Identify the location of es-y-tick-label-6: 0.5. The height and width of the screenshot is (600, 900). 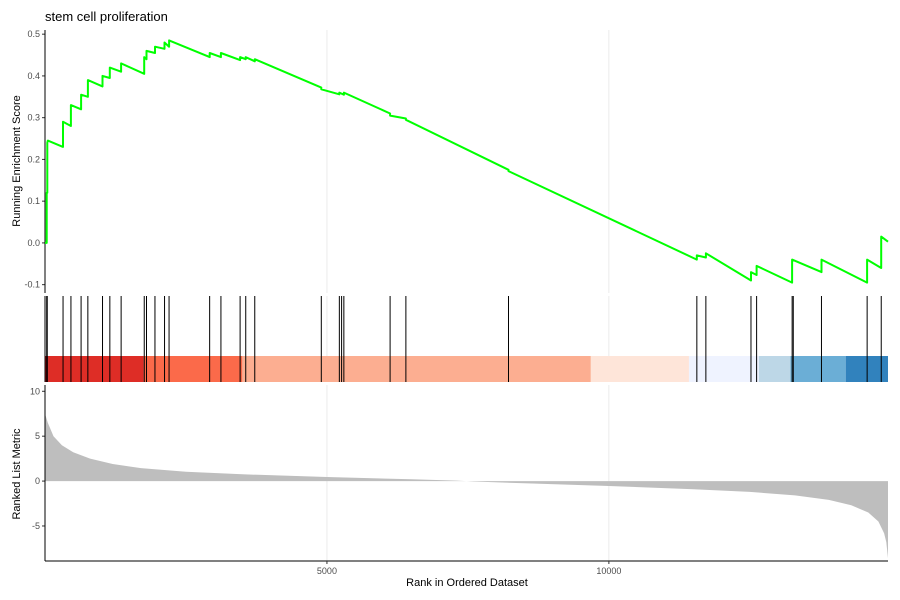
(33, 34).